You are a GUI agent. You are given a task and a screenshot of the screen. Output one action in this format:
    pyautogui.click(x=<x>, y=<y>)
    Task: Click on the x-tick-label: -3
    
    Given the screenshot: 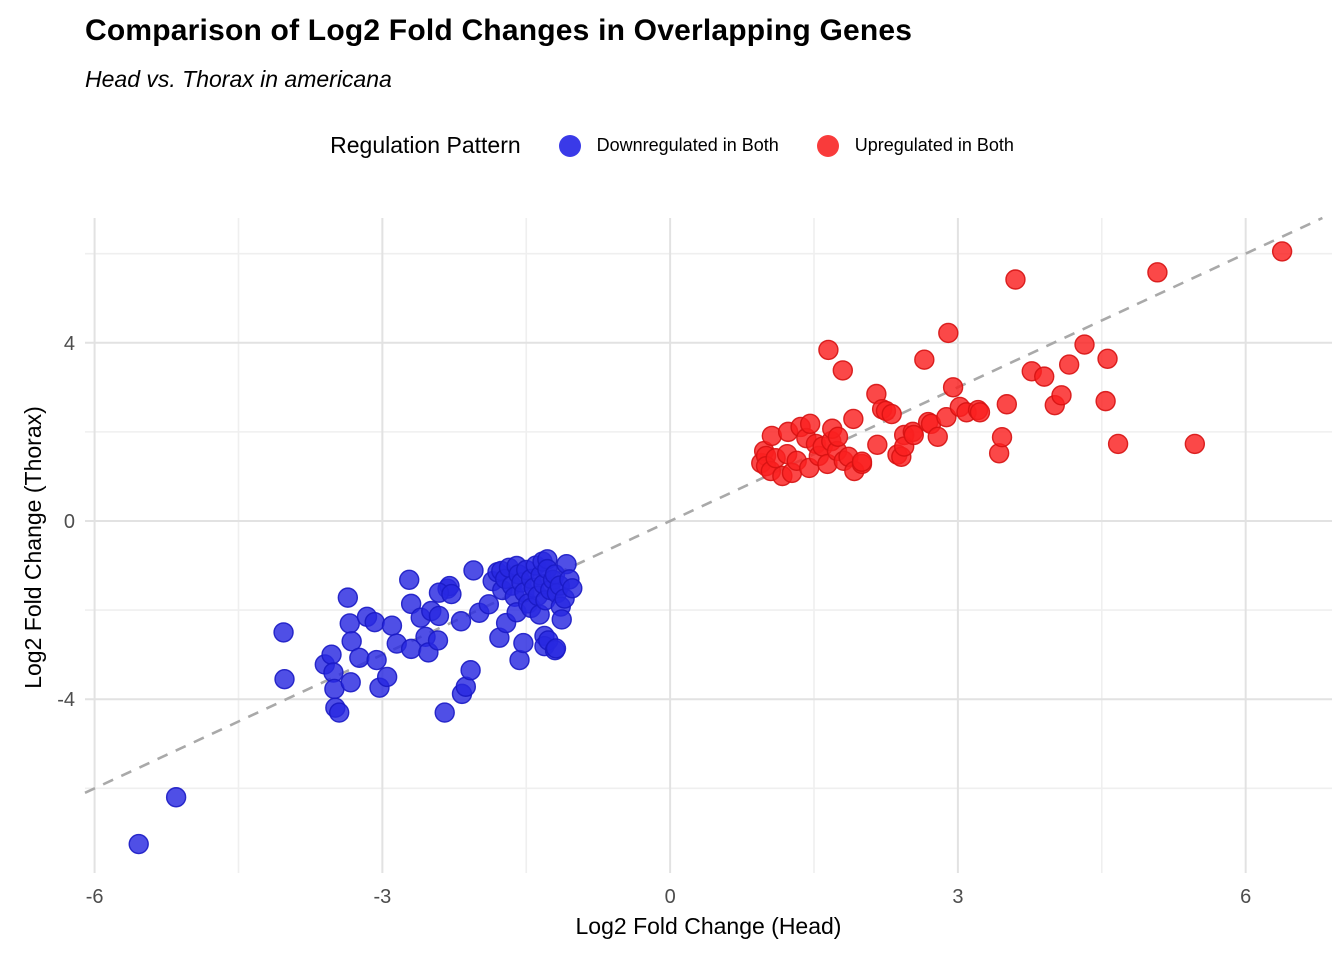 What is the action you would take?
    pyautogui.click(x=382, y=897)
    